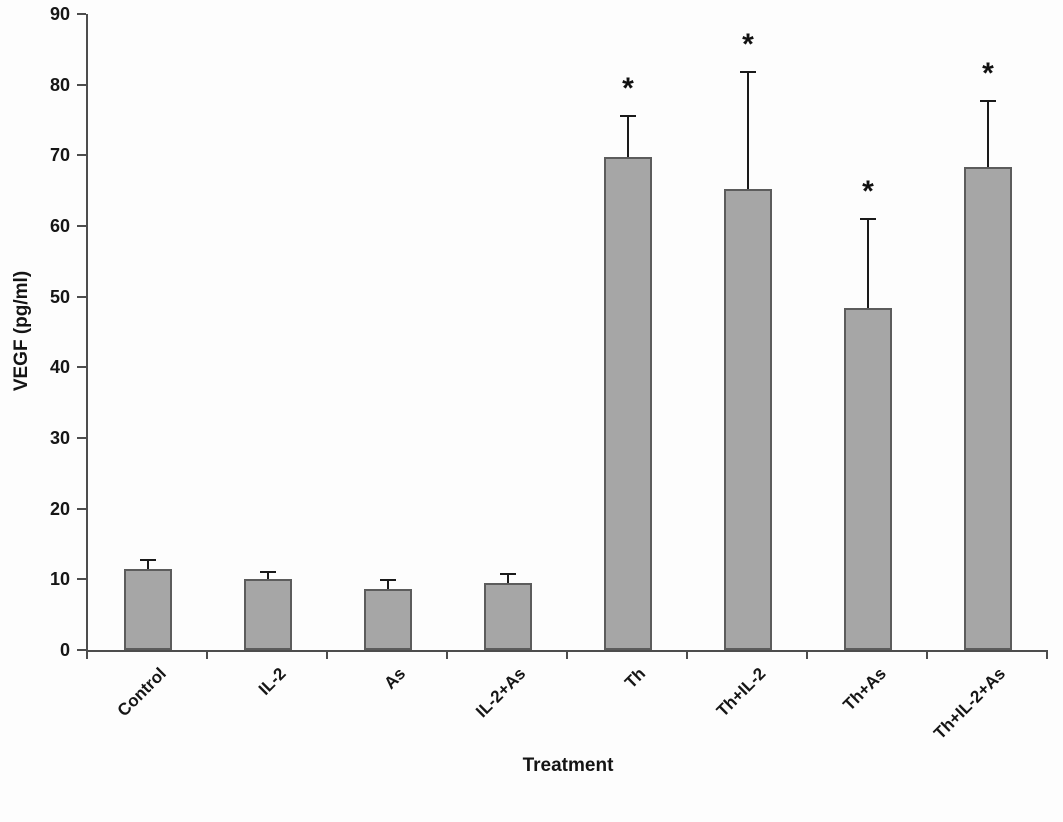 This screenshot has height=822, width=1063. I want to click on y-axis-line, so click(87, 333).